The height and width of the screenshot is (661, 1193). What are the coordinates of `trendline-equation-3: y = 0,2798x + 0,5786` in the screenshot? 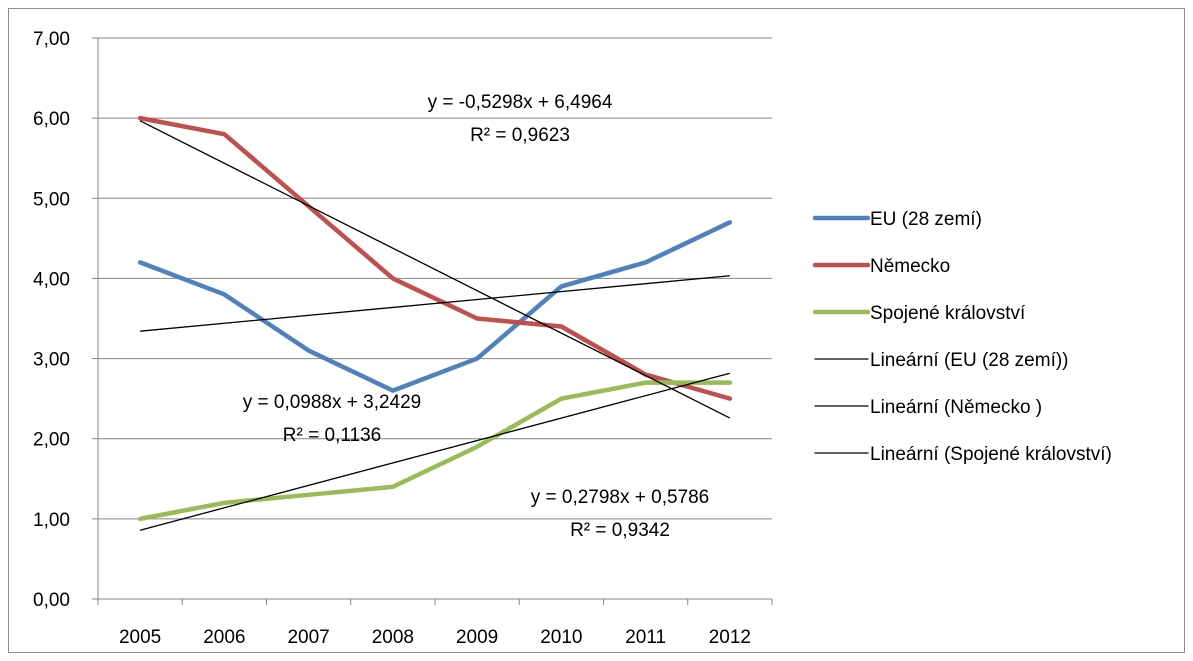 It's located at (620, 497).